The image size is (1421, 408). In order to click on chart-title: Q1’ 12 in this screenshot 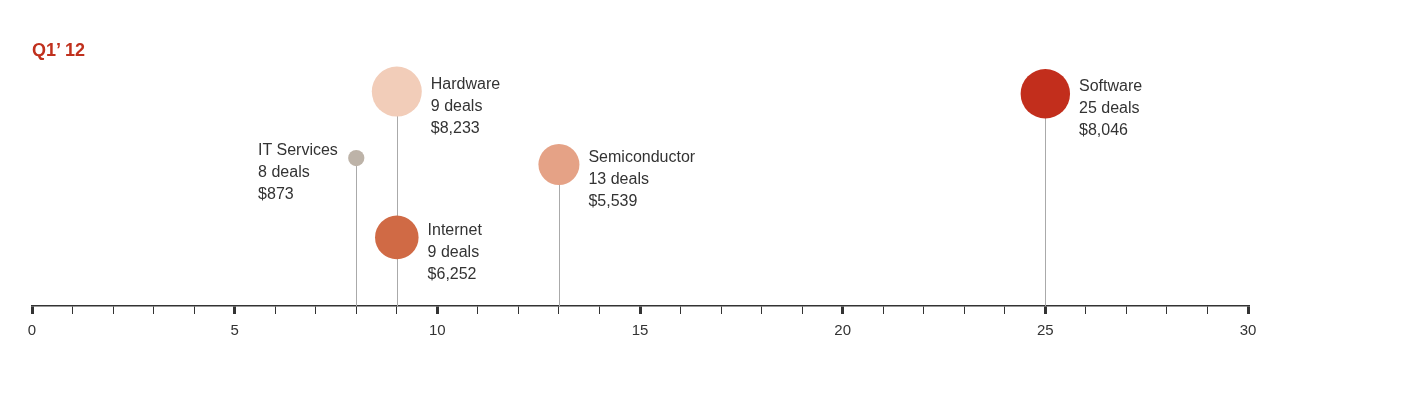, I will do `click(59, 49)`.